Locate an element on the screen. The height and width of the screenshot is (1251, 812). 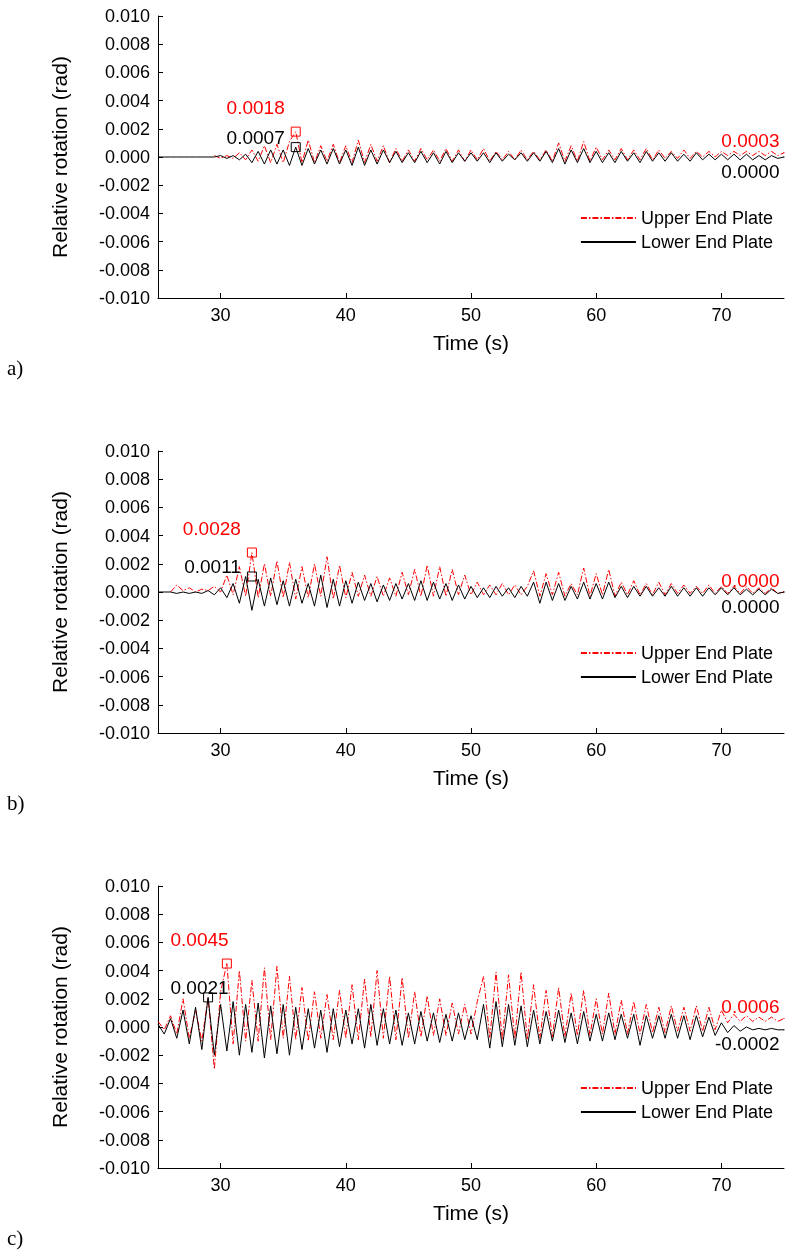
annotation: 0.0007 is located at coordinates (255, 137).